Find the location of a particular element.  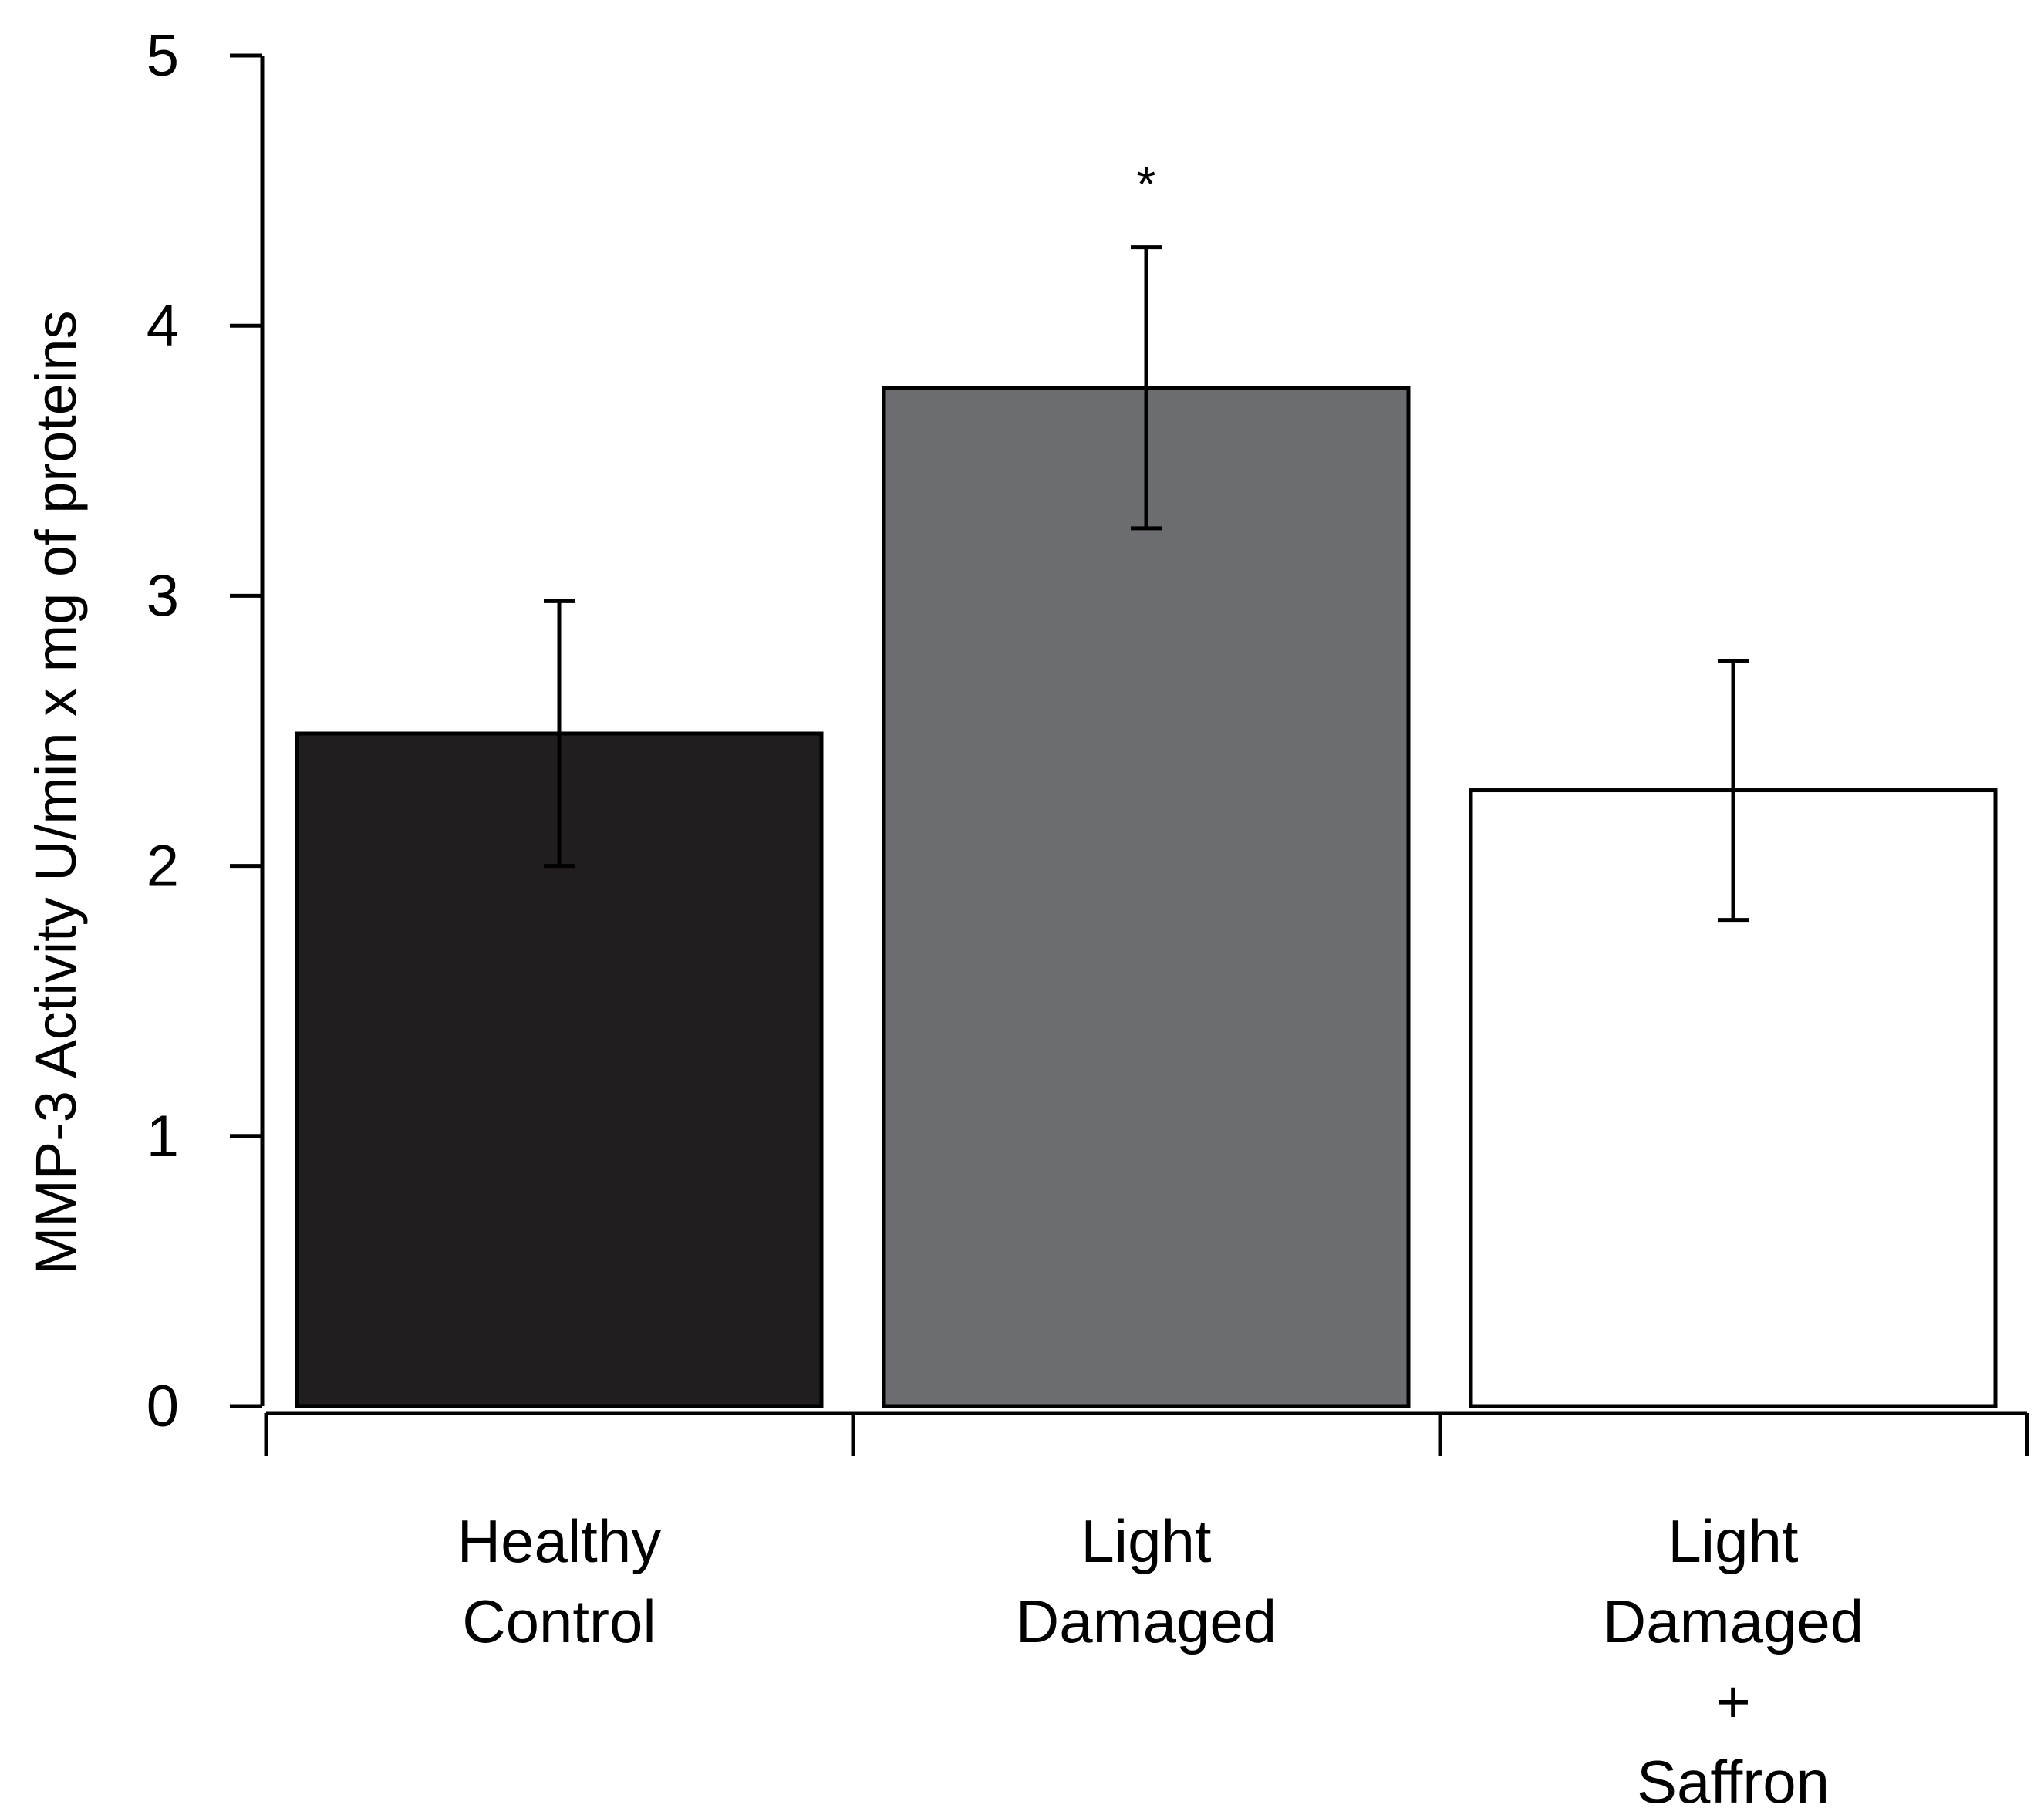

category-label-line: Healthy is located at coordinates (559, 1541).